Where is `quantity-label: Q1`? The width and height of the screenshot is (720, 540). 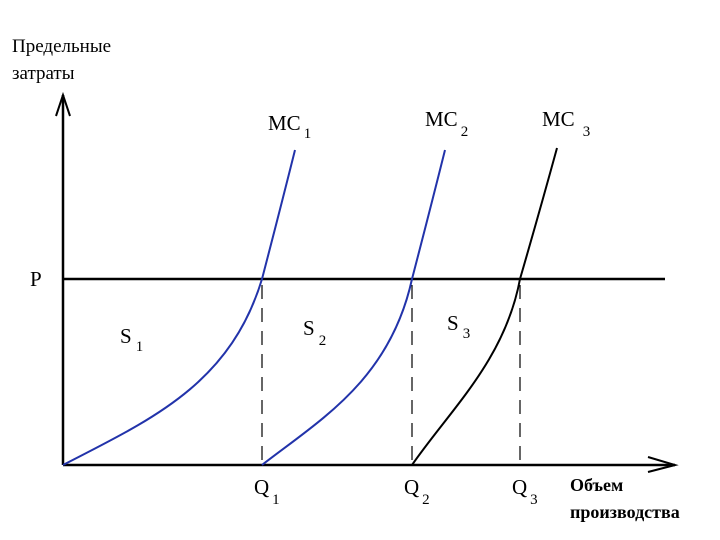 quantity-label: Q1 is located at coordinates (267, 491).